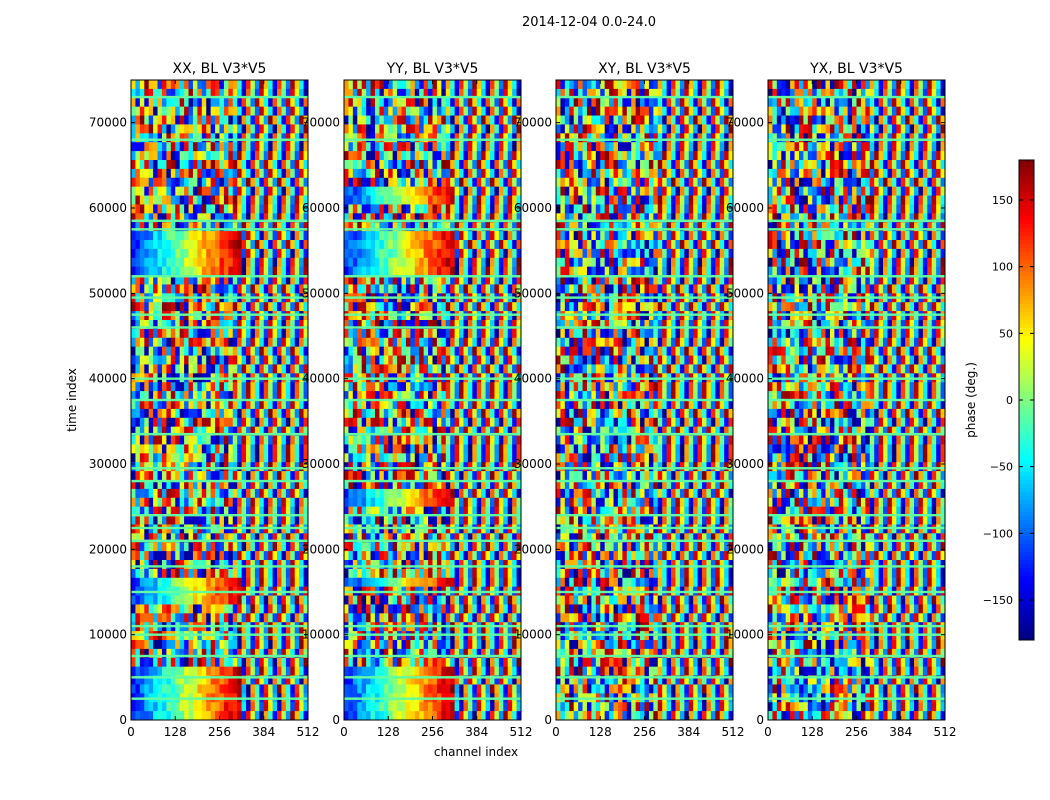  Describe the element at coordinates (998, 600) in the screenshot. I see `colorbar-tick-label: −150` at that location.